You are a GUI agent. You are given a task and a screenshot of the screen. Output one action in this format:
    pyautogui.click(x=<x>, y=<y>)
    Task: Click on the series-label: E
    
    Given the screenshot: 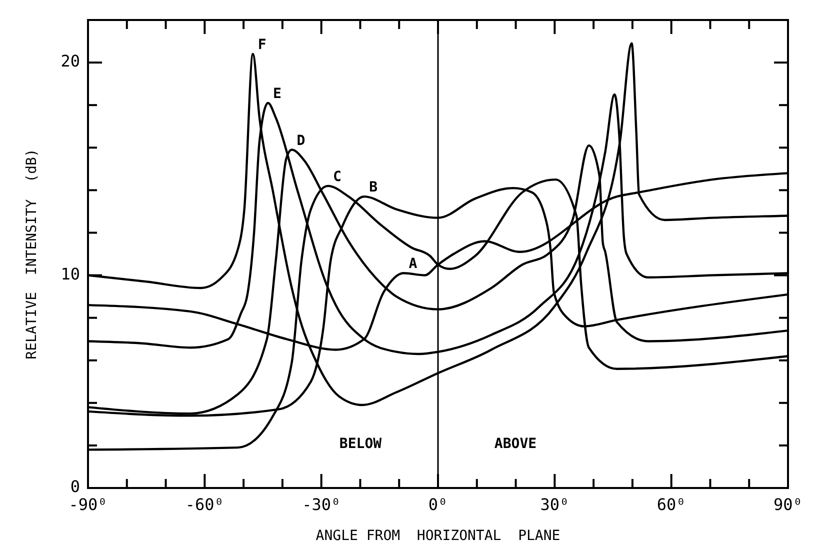 What is the action you would take?
    pyautogui.click(x=277, y=94)
    